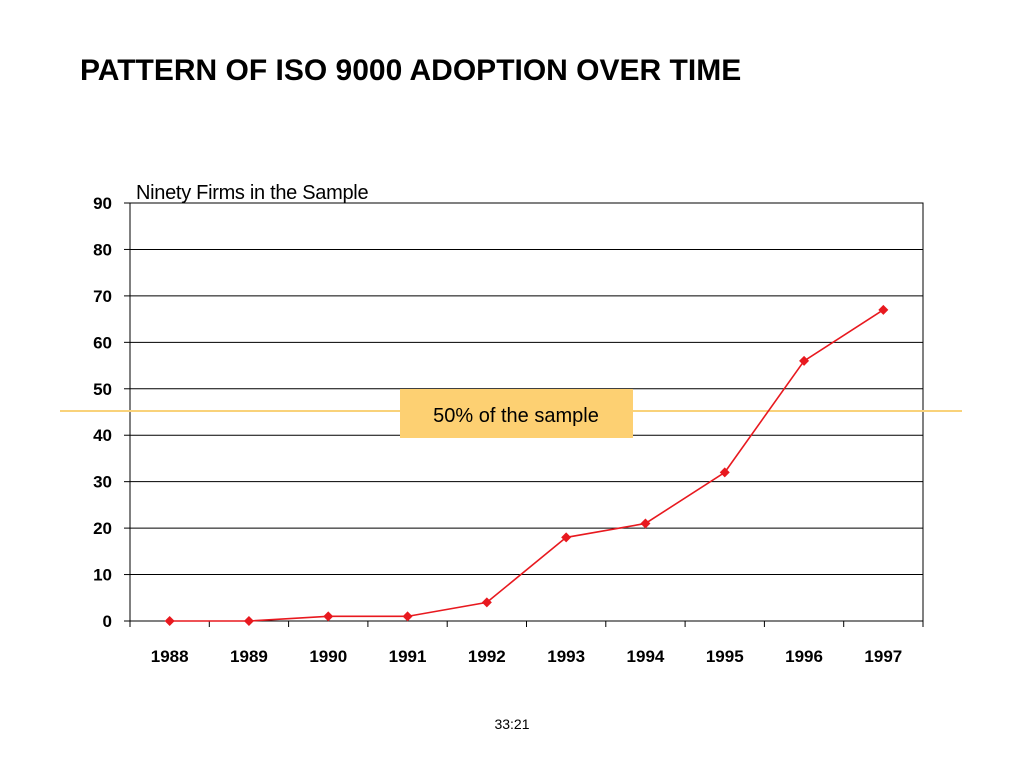 This screenshot has width=1024, height=768. Describe the element at coordinates (487, 656) in the screenshot. I see `x-tick-label: 1992` at that location.